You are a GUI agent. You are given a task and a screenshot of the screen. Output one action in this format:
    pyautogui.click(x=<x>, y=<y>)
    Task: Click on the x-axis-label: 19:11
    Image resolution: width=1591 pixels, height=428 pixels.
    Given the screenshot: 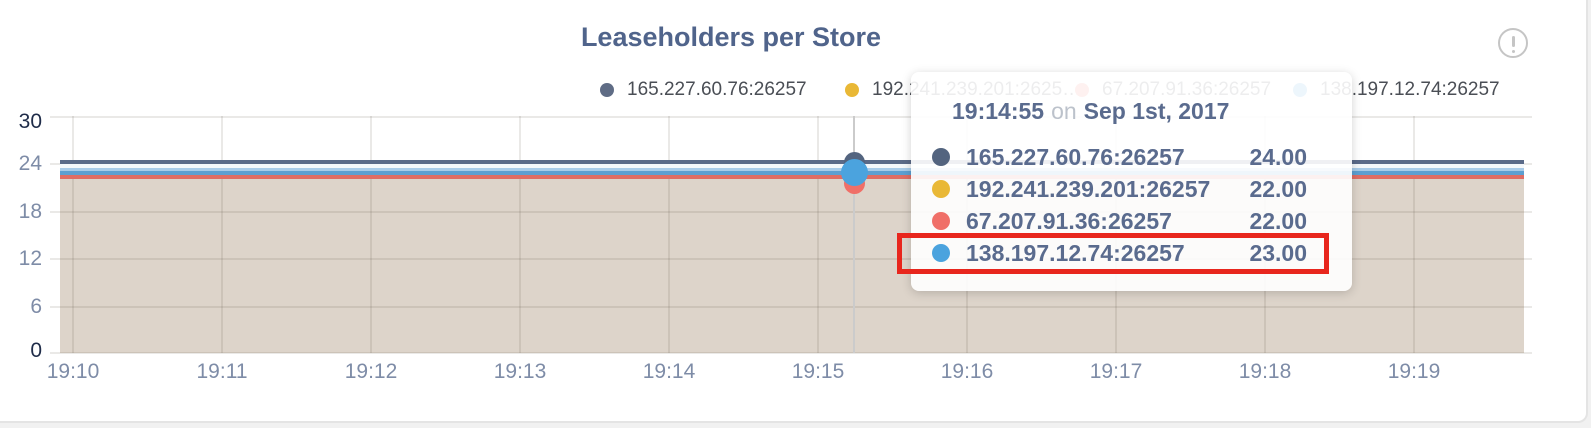 What is the action you would take?
    pyautogui.click(x=222, y=371)
    